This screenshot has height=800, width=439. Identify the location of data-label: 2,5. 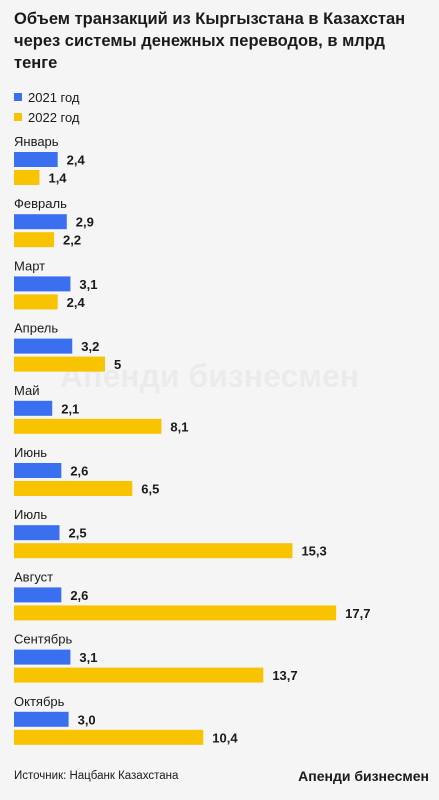
(78, 533).